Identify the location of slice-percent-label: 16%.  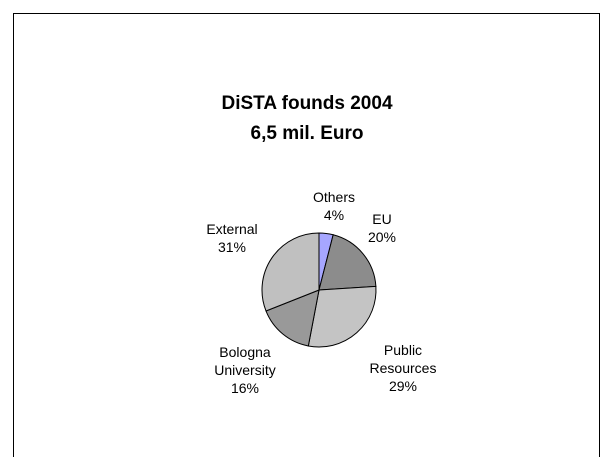
(245, 388).